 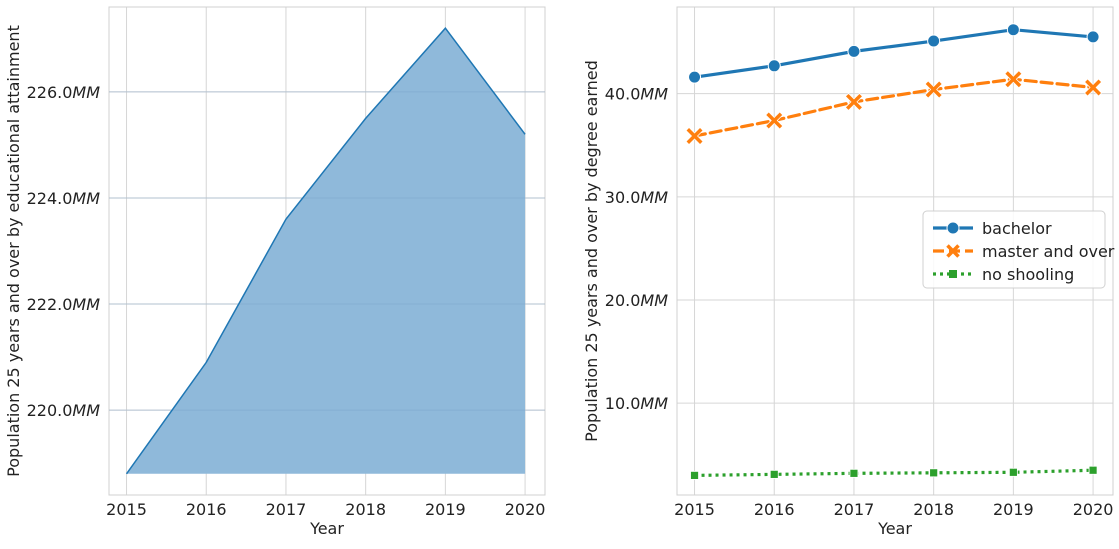 I want to click on y-tick-label: 224.0MM, so click(x=64, y=198).